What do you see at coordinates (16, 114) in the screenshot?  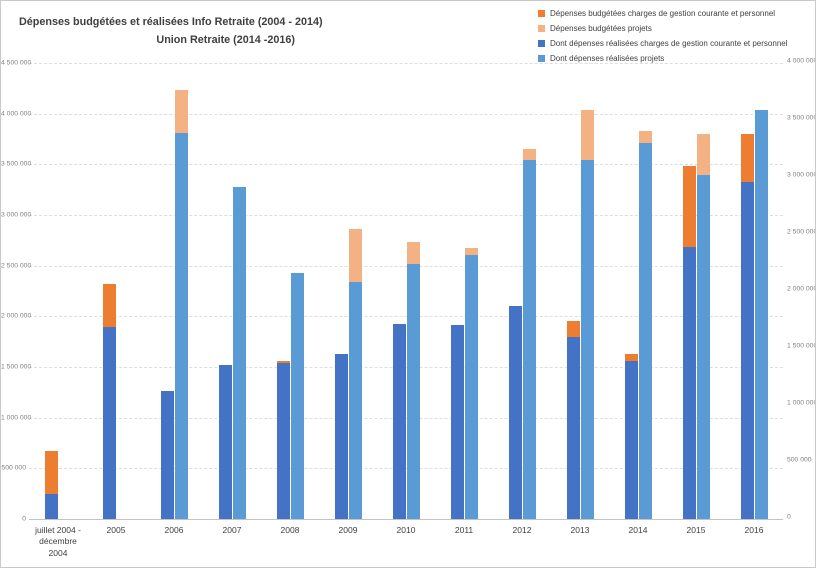 I see `y-axis-left-tick: 4 000 000` at bounding box center [16, 114].